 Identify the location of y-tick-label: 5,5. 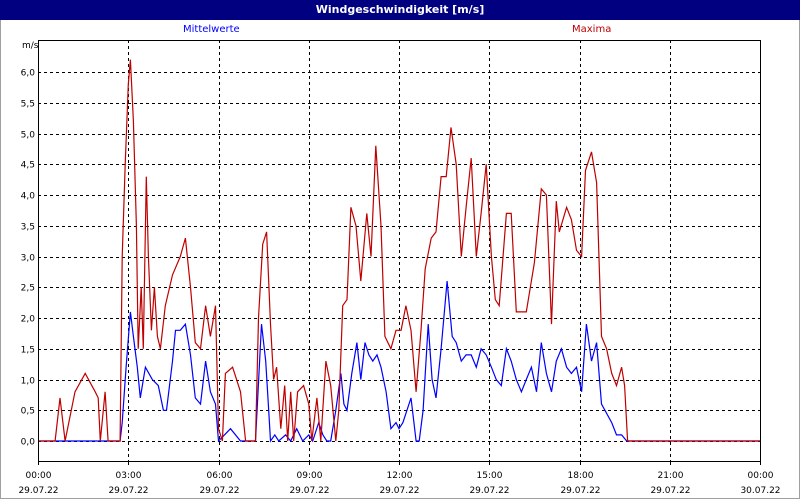
(28, 105).